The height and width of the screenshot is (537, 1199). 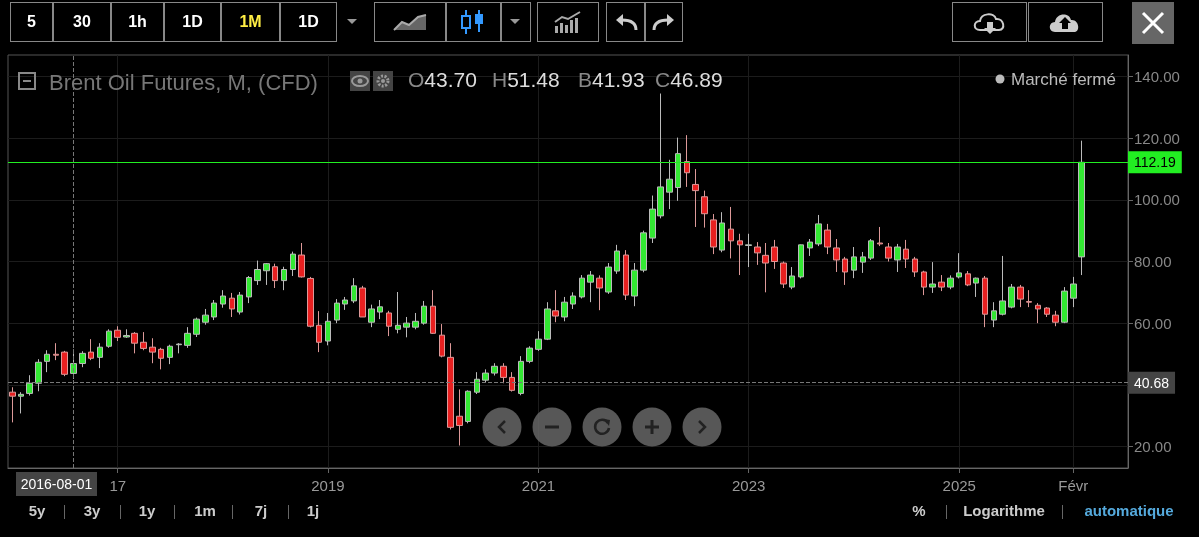 I want to click on y-tick-label: 100.00, so click(x=1157, y=200).